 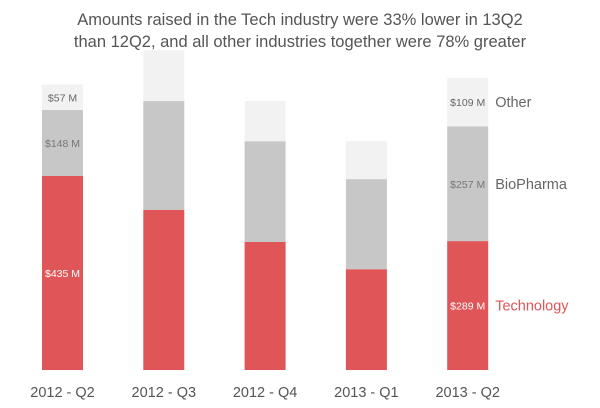 I want to click on bar-other-2012-q2, so click(x=62, y=97).